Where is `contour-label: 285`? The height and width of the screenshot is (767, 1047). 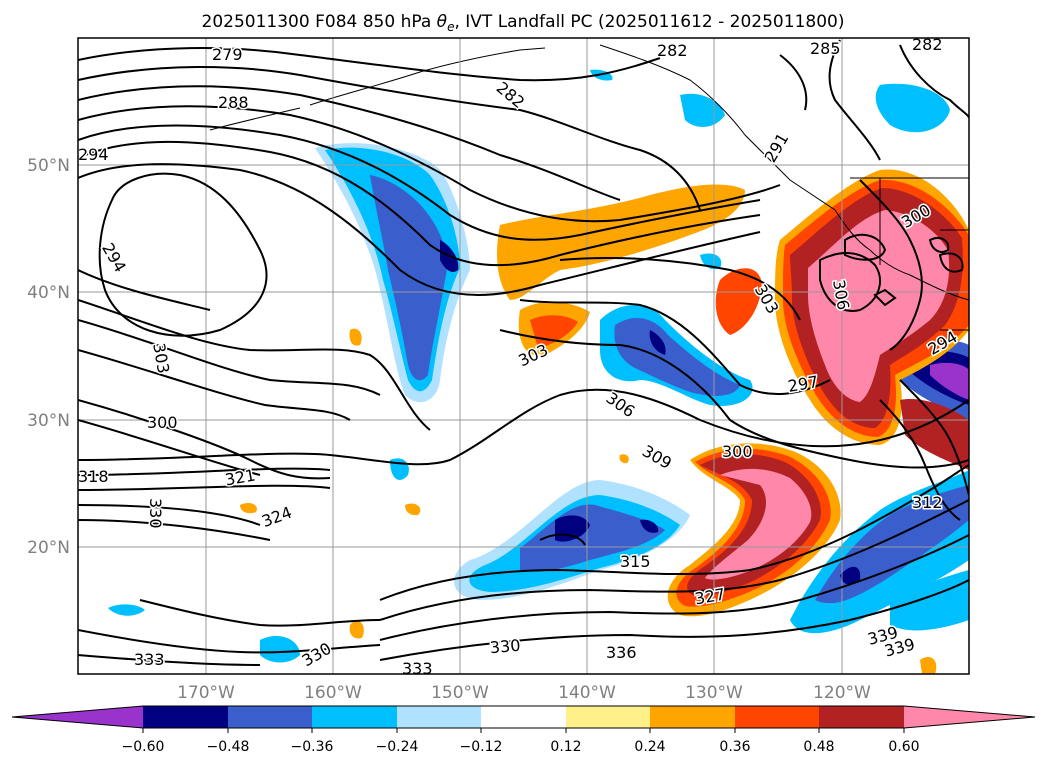
contour-label: 285 is located at coordinates (825, 48).